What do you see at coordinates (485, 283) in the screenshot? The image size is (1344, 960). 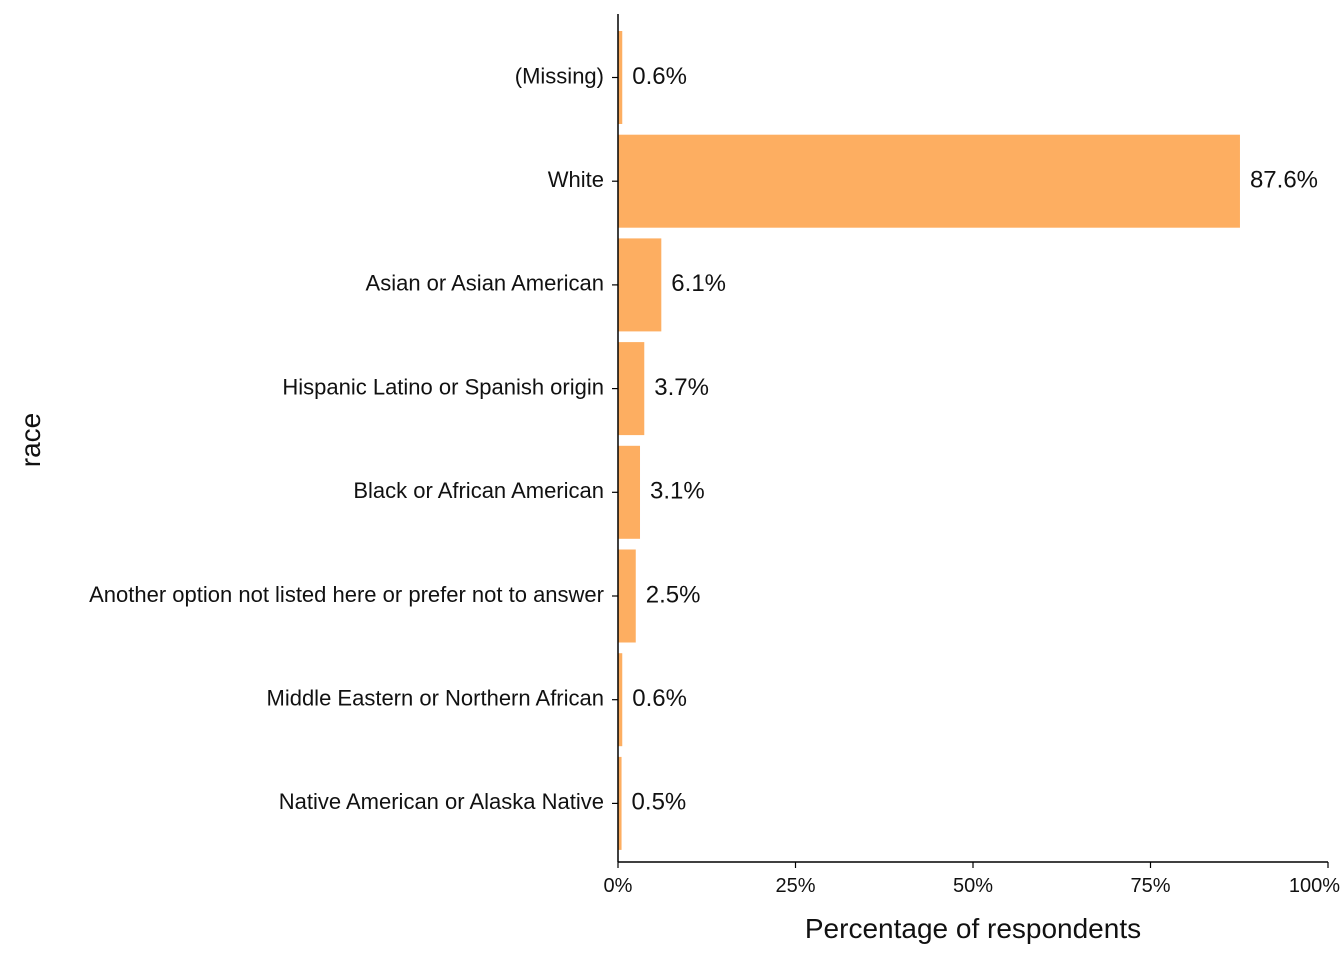 I see `y-tick-label: Asian or Asian American` at bounding box center [485, 283].